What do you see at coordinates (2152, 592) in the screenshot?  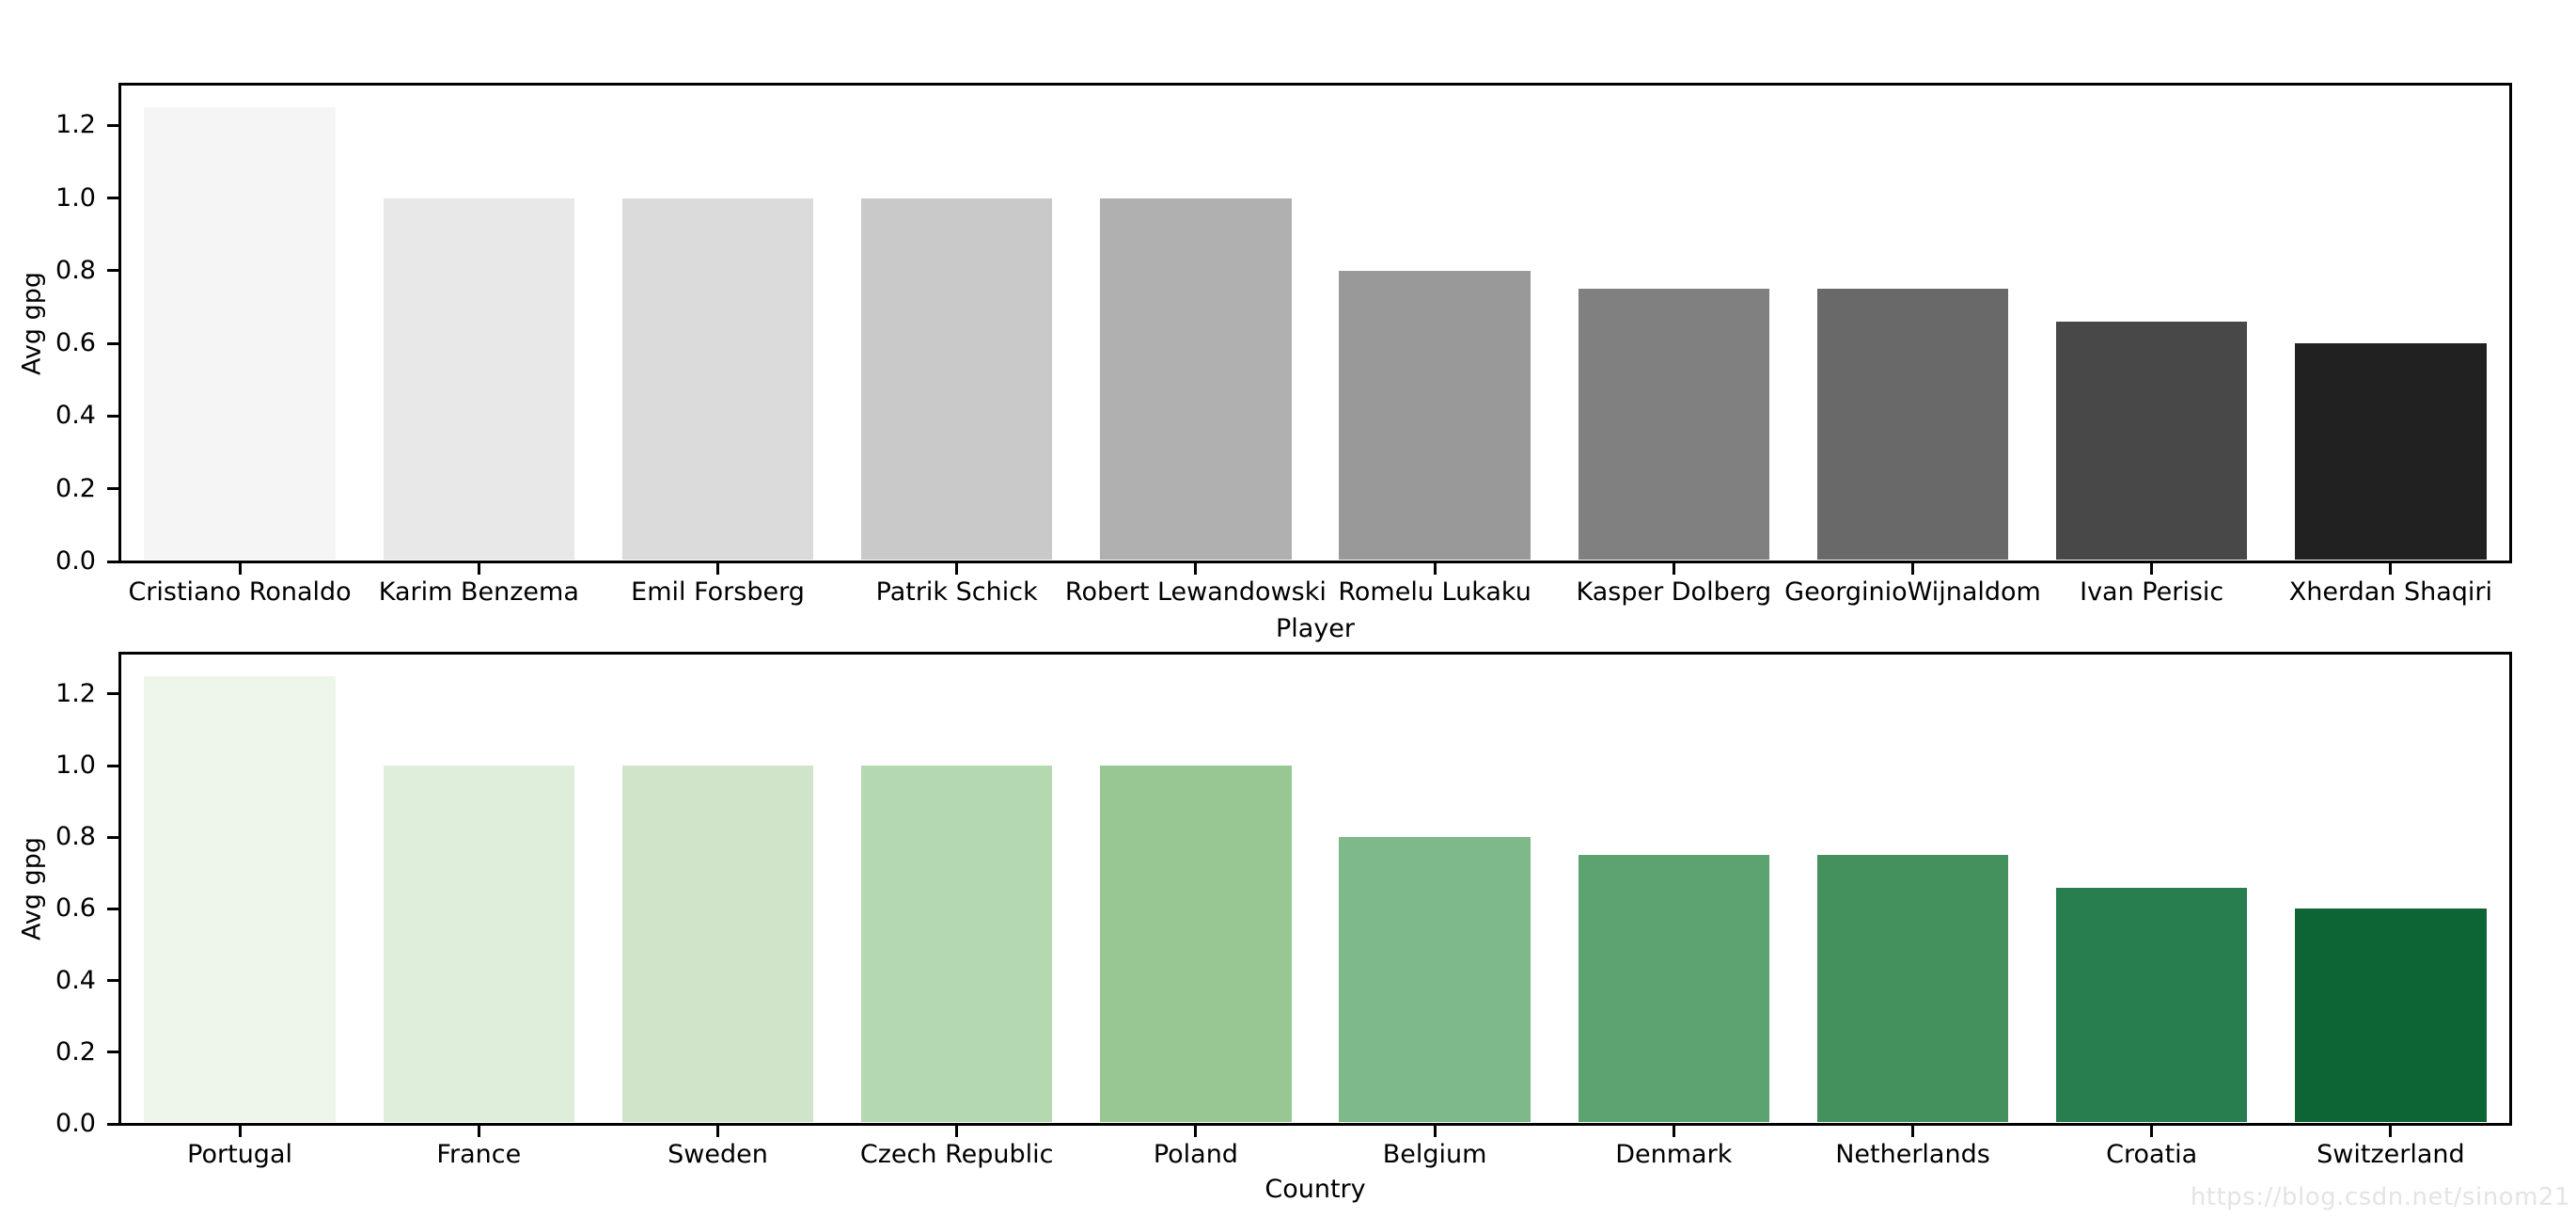 I see `x-tick-label: Ivan Perisic` at bounding box center [2152, 592].